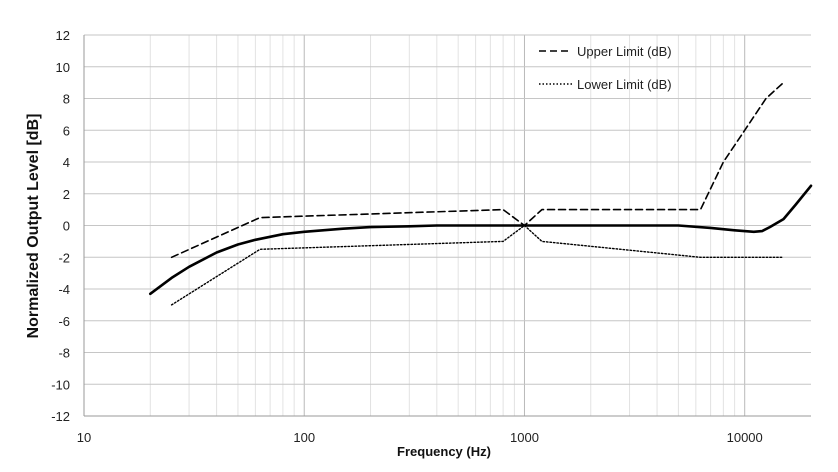  What do you see at coordinates (745, 437) in the screenshot?
I see `x-tick-label: 10000` at bounding box center [745, 437].